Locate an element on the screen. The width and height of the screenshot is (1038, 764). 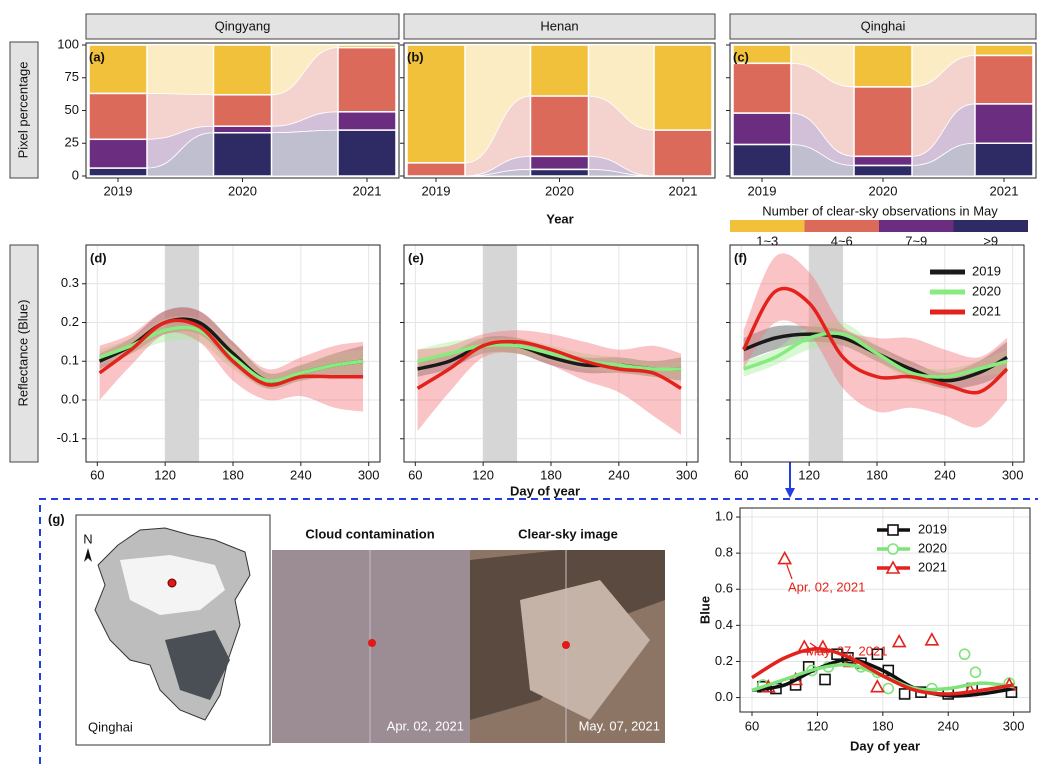
y-tick-label: 0.6 is located at coordinates (724, 588).